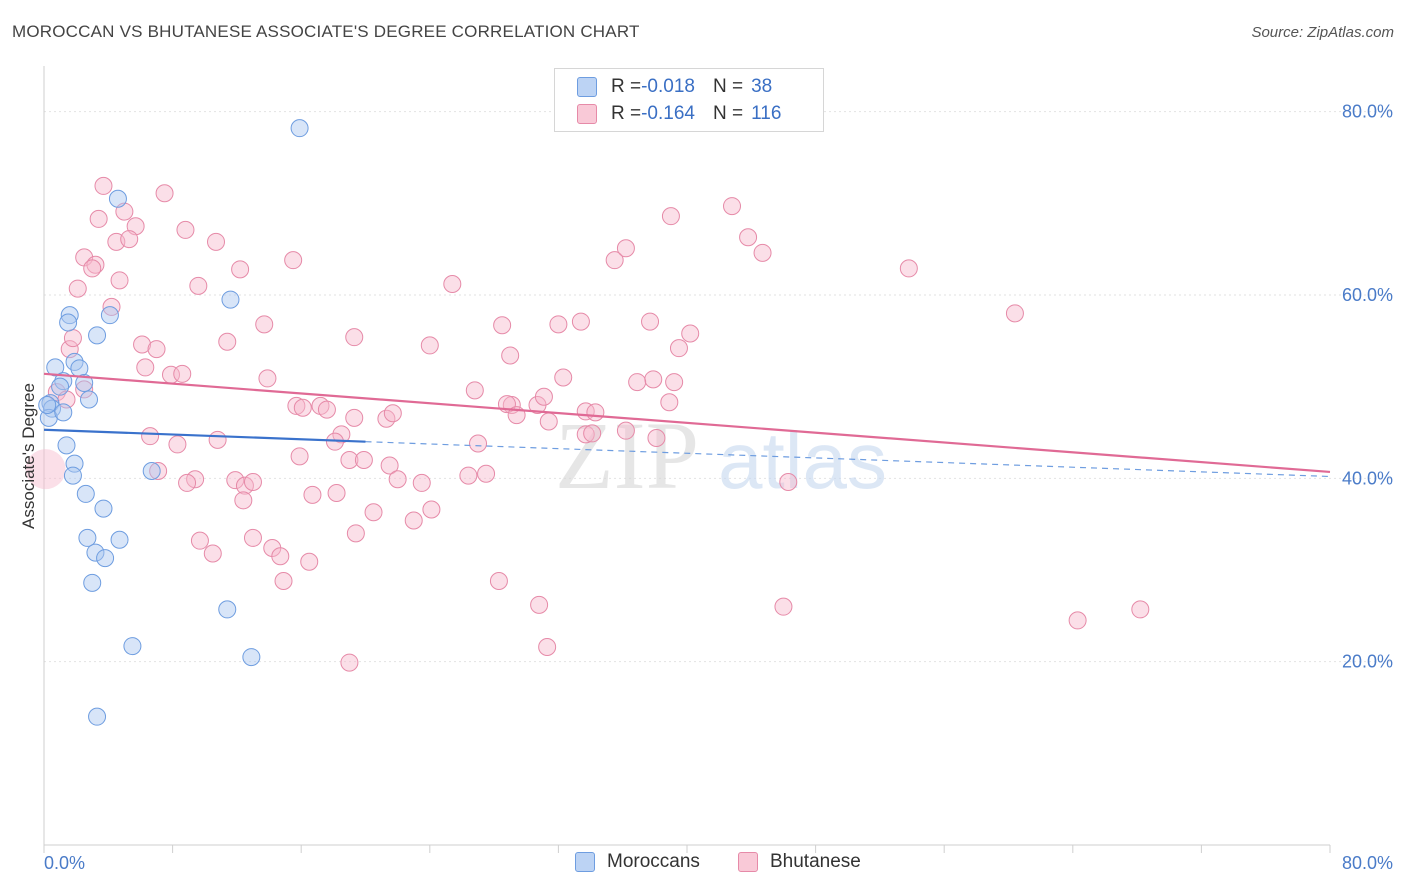 This screenshot has height=892, width=1406. I want to click on watermark-zip: ZIP, so click(627, 455).